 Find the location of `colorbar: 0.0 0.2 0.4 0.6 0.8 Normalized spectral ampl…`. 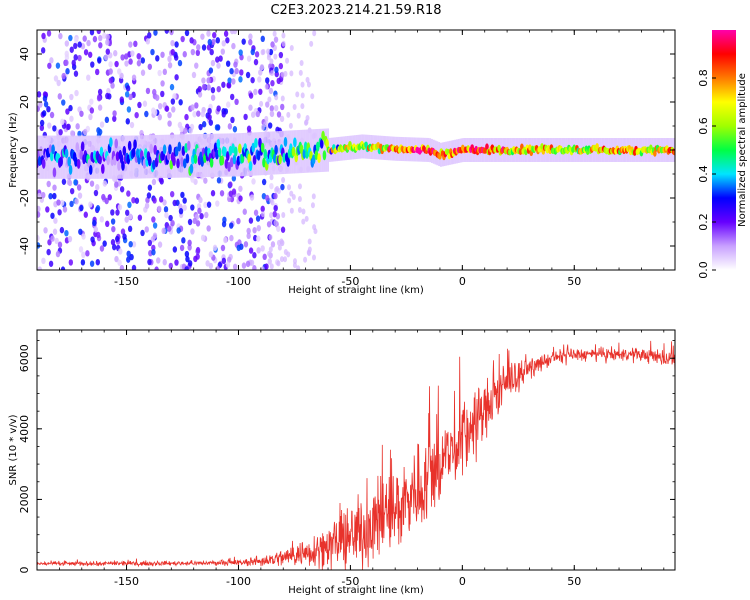

colorbar: 0.0 0.2 0.4 0.6 0.8 Normalized spectral ampl… is located at coordinates (722, 154).